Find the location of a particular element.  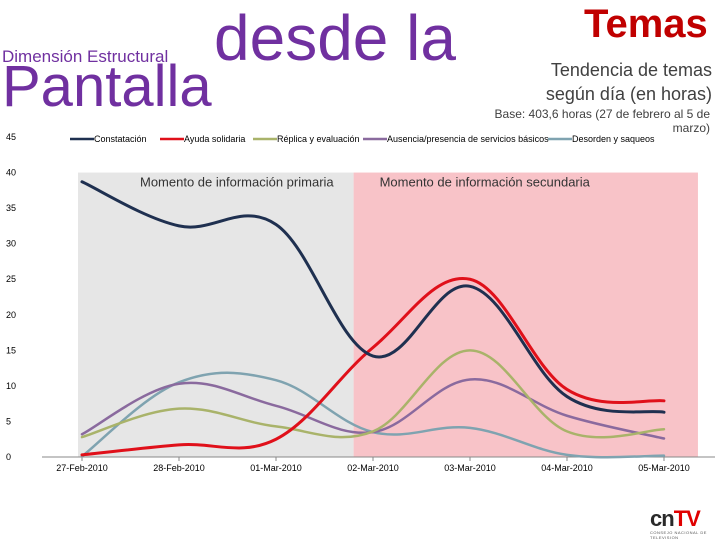

page-title-part-2: Pantalla is located at coordinates (107, 86).